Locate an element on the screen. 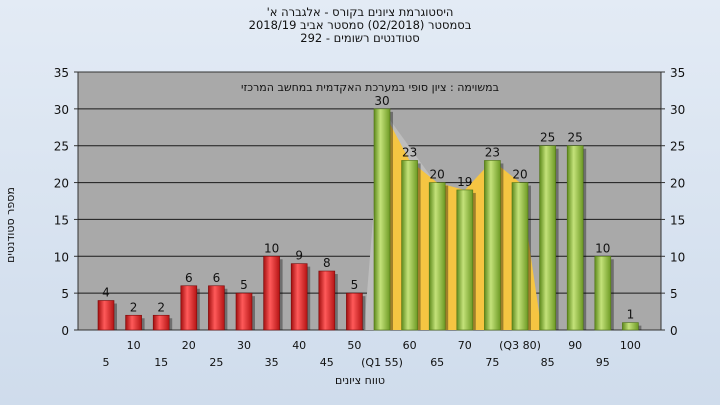  x-tick-label: 40 is located at coordinates (299, 345).